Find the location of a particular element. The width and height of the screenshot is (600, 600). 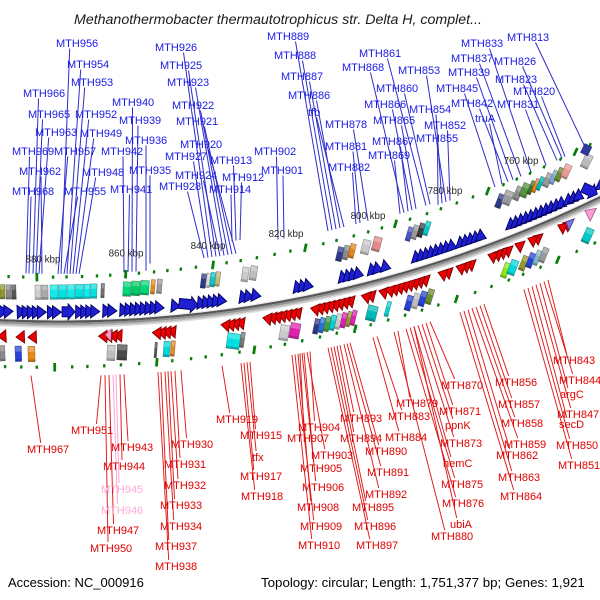

svg-text: MTH917 is located at coordinates (261, 477).